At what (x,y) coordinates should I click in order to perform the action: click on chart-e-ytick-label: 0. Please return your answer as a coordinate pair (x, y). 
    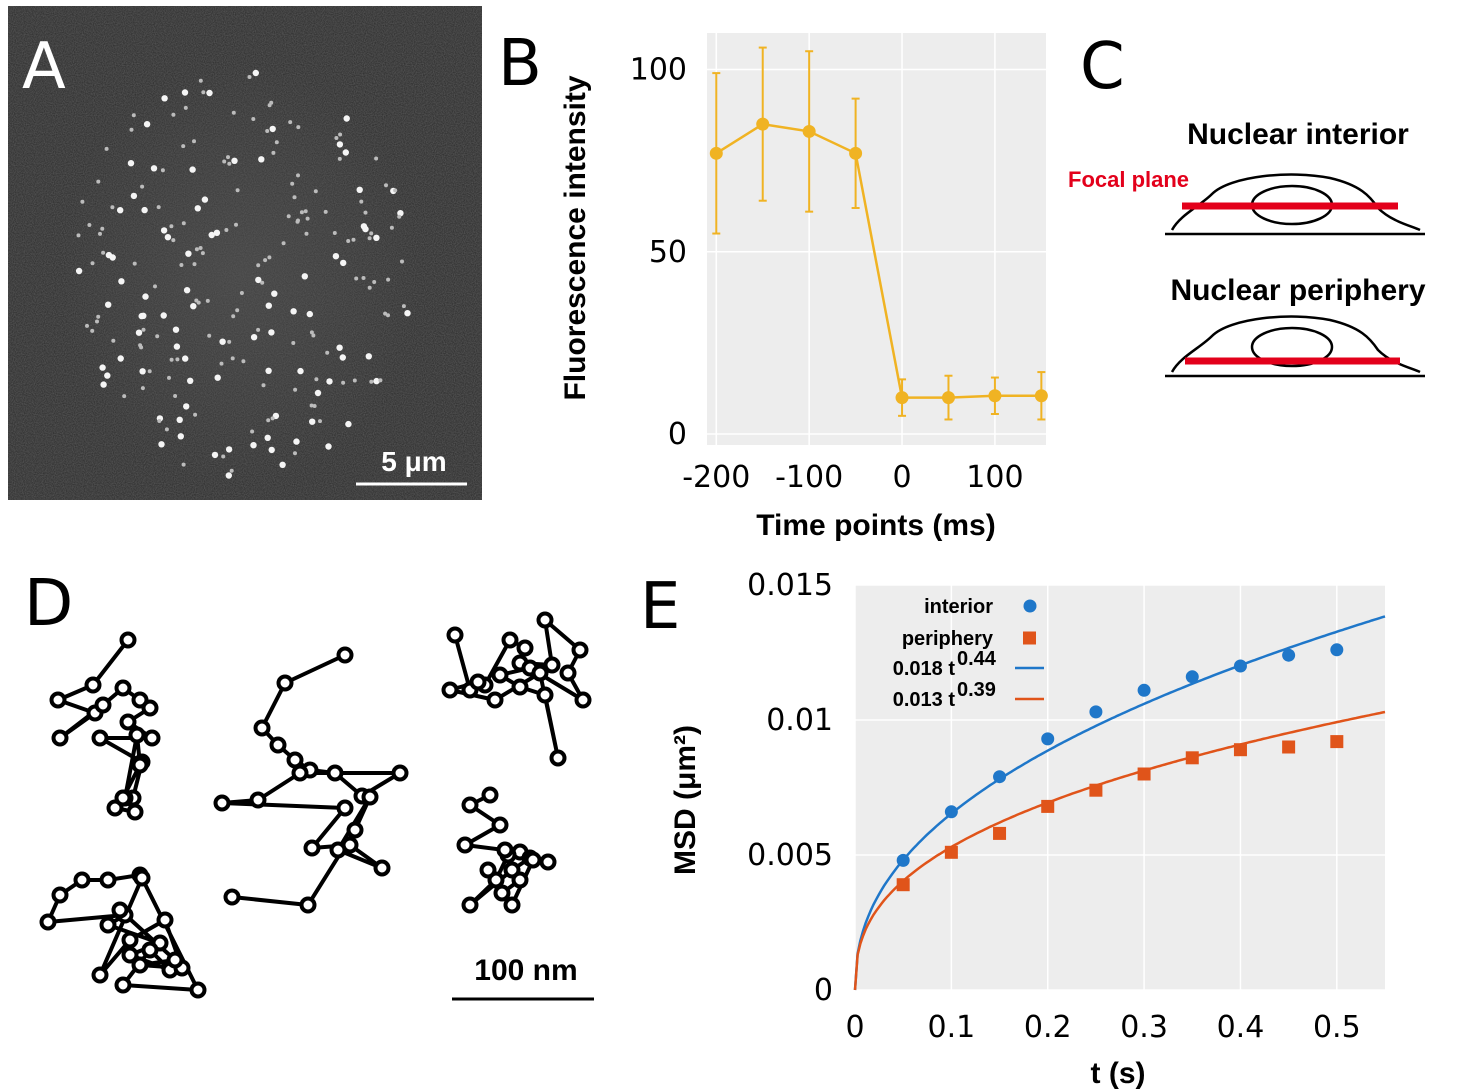
    Looking at the image, I should click on (823, 990).